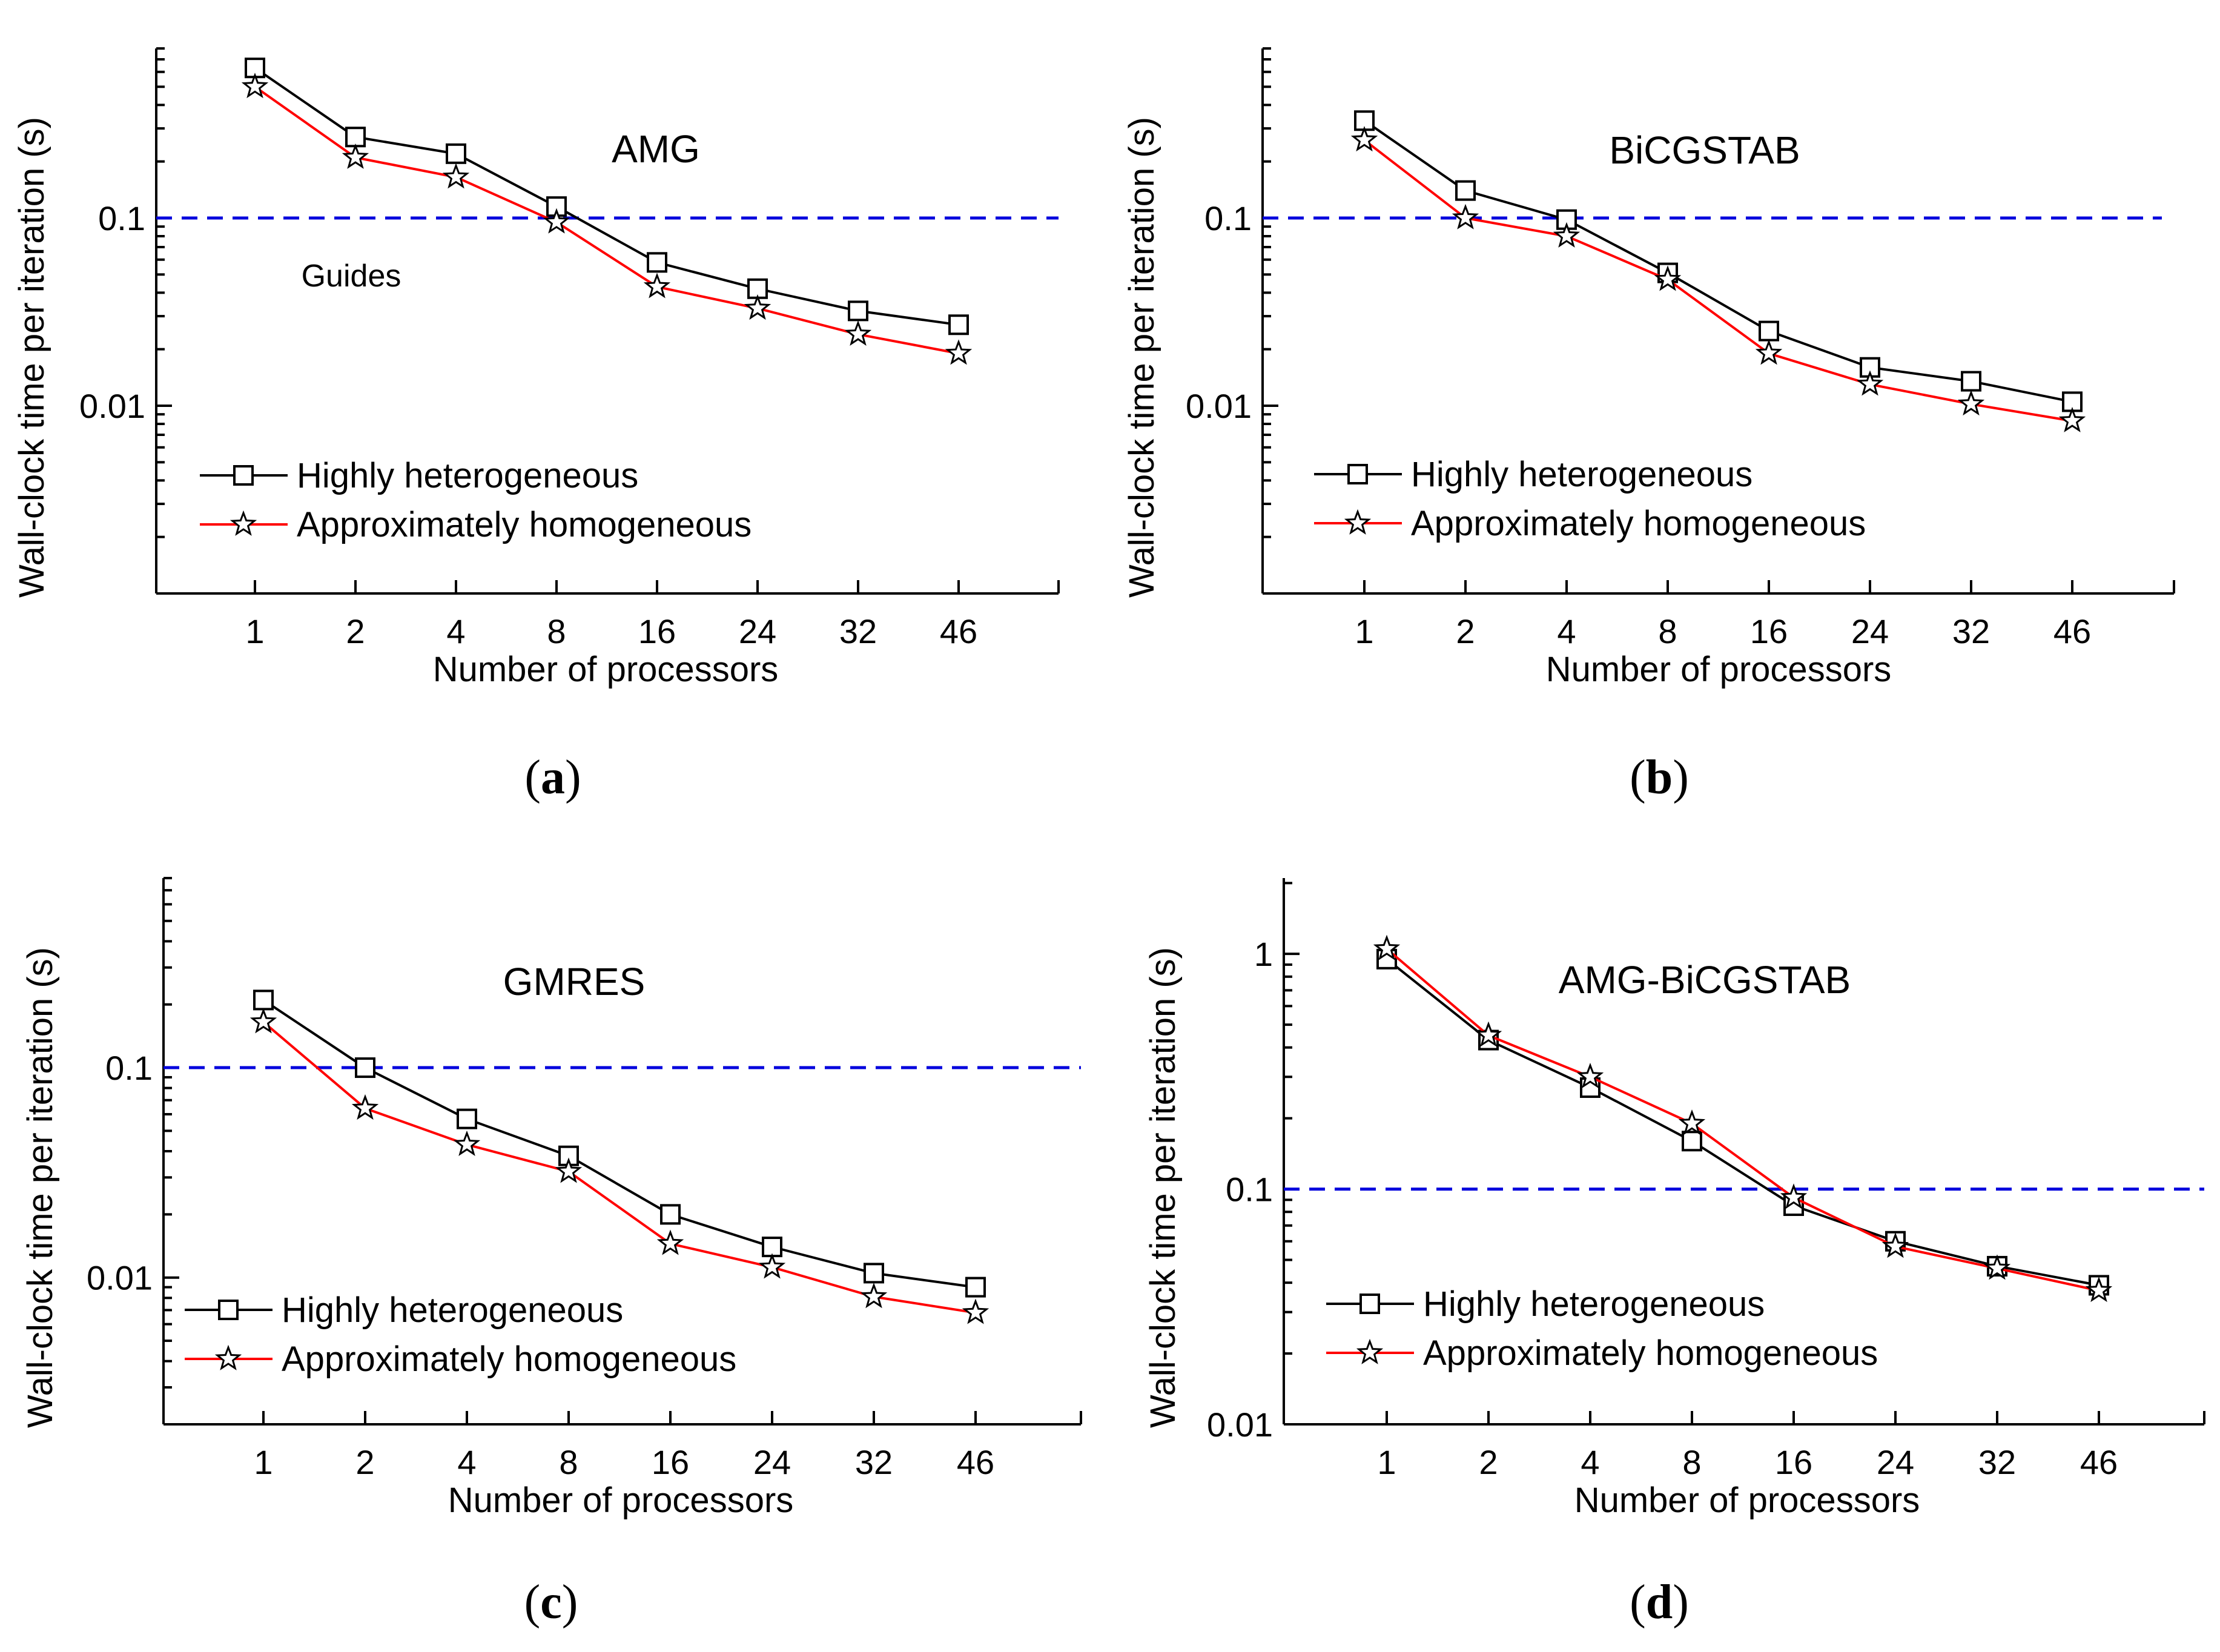 The width and height of the screenshot is (2220, 1652). Describe the element at coordinates (1704, 150) in the screenshot. I see `chart-title: BiCGSTAB` at that location.